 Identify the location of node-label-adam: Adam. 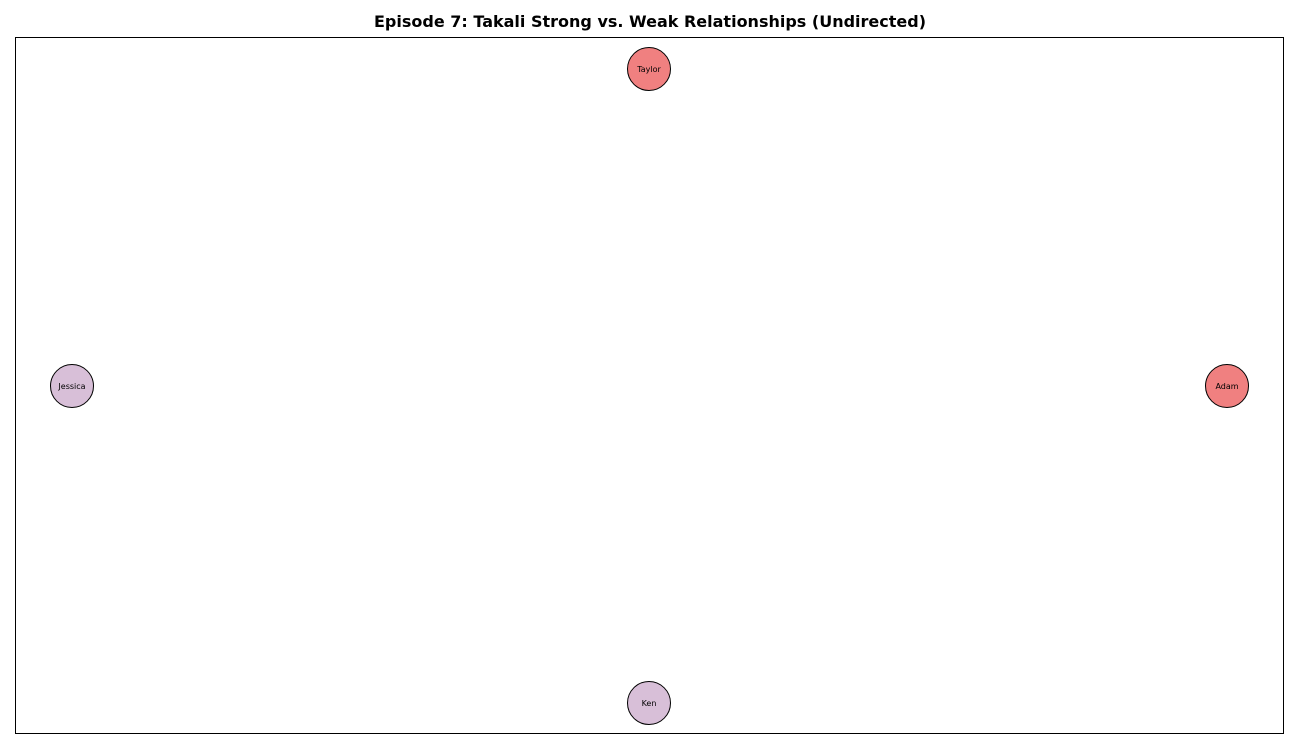
(1227, 386).